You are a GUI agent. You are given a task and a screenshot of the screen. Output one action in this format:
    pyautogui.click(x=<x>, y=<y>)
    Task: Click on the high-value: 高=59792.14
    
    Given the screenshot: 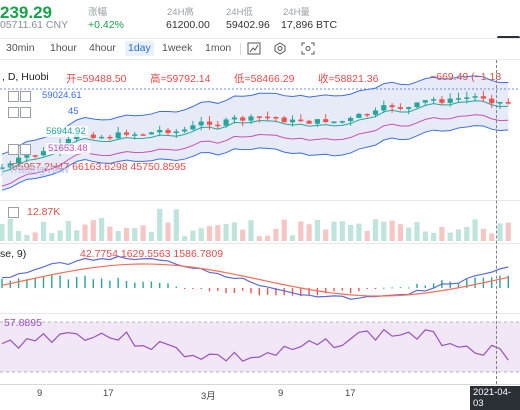 What is the action you would take?
    pyautogui.click(x=180, y=79)
    